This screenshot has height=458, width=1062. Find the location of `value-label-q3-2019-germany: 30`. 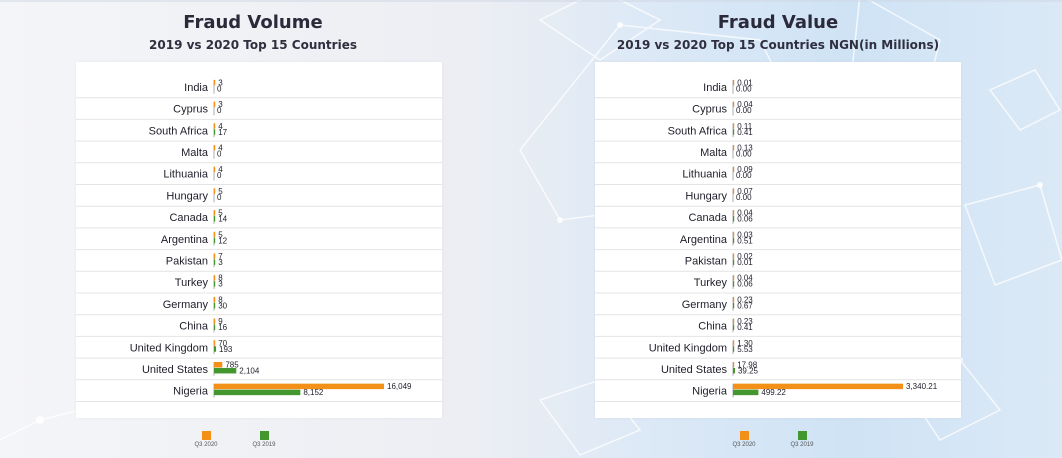

value-label-q3-2019-germany: 30 is located at coordinates (222, 305).